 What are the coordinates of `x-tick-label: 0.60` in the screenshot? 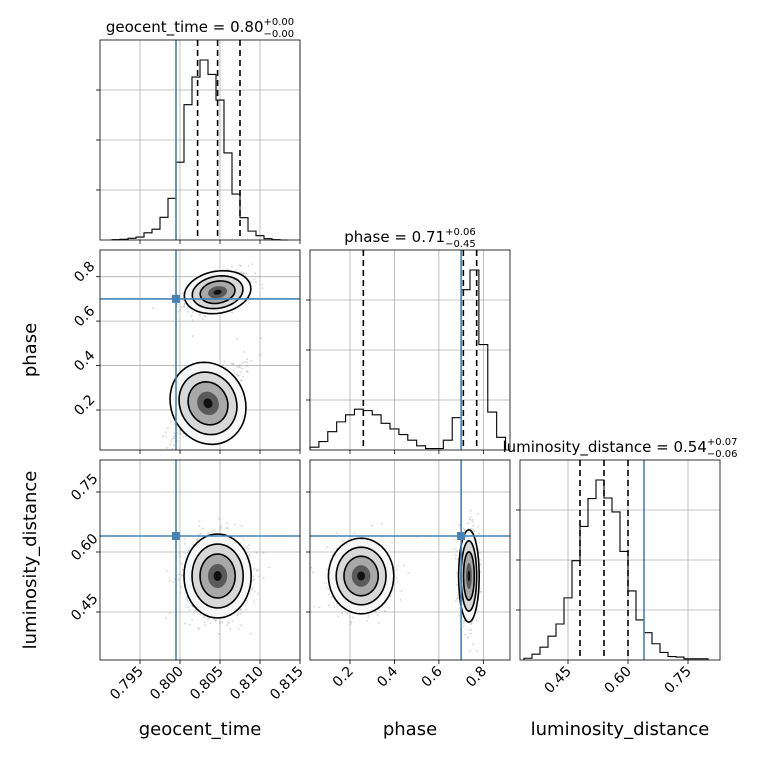 It's located at (617, 680).